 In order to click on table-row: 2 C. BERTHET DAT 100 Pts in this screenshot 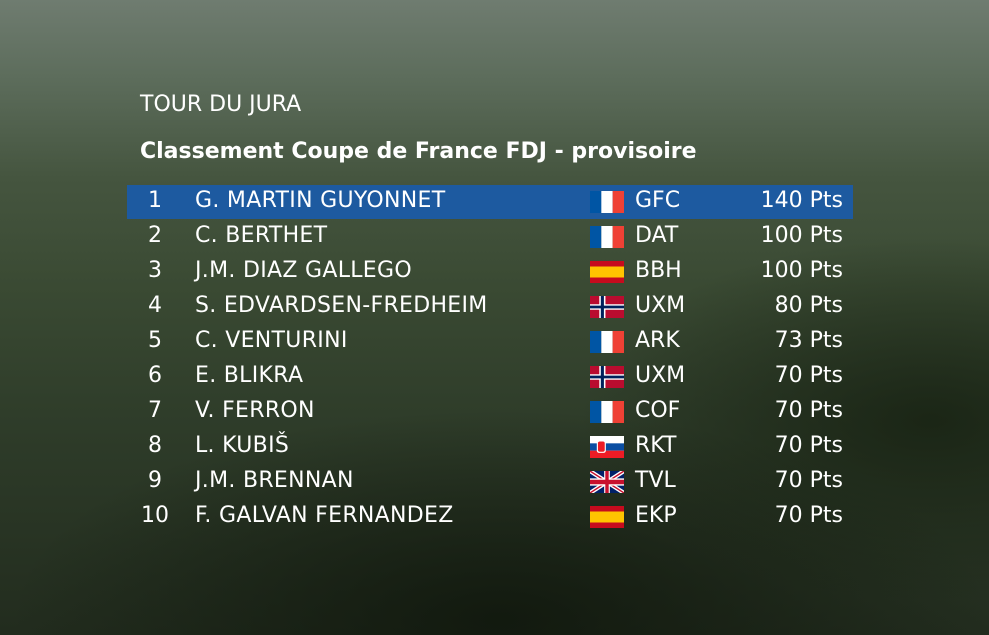, I will do `click(490, 237)`.